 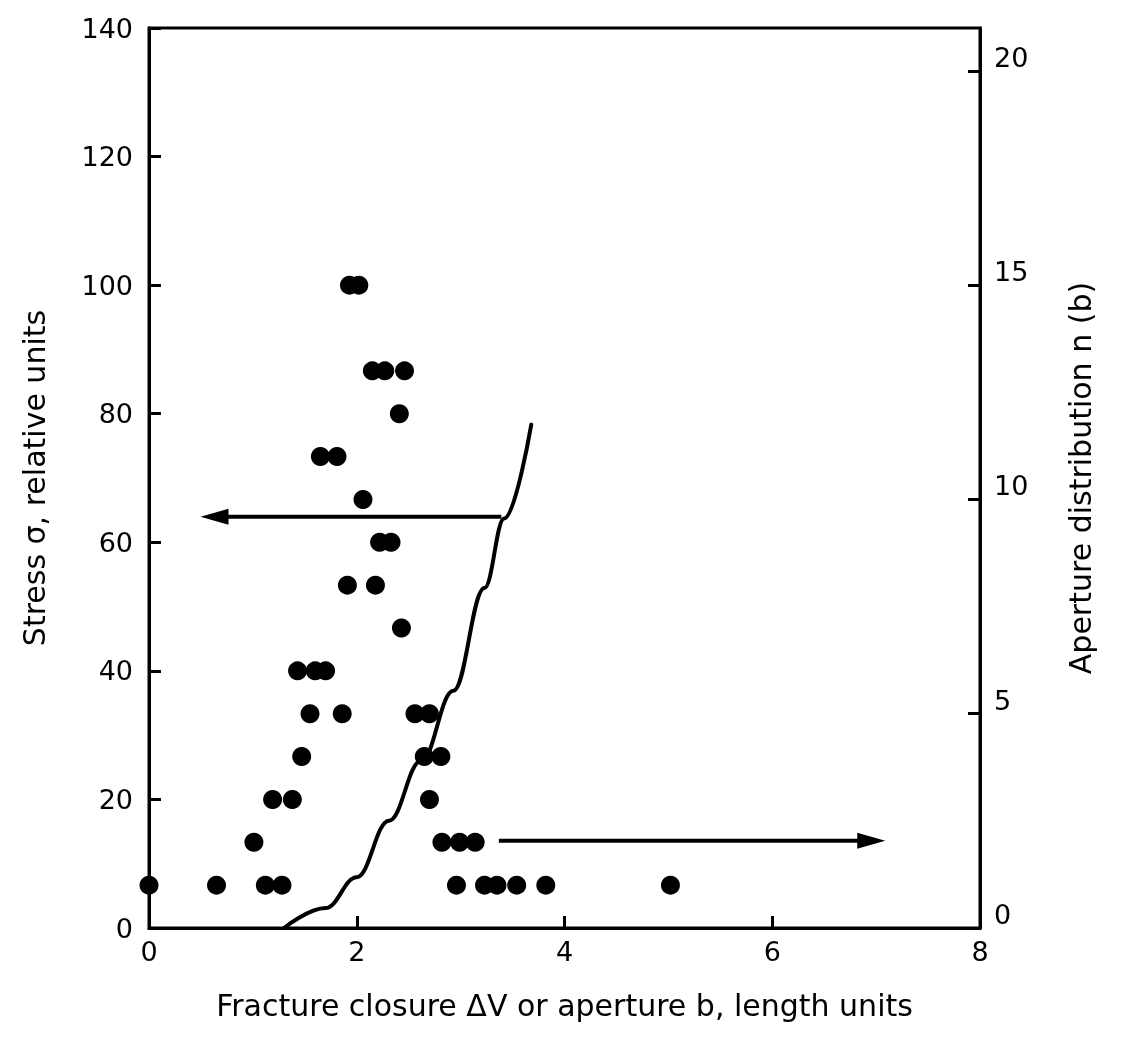 What do you see at coordinates (115, 414) in the screenshot?
I see `y-tick-label: 80` at bounding box center [115, 414].